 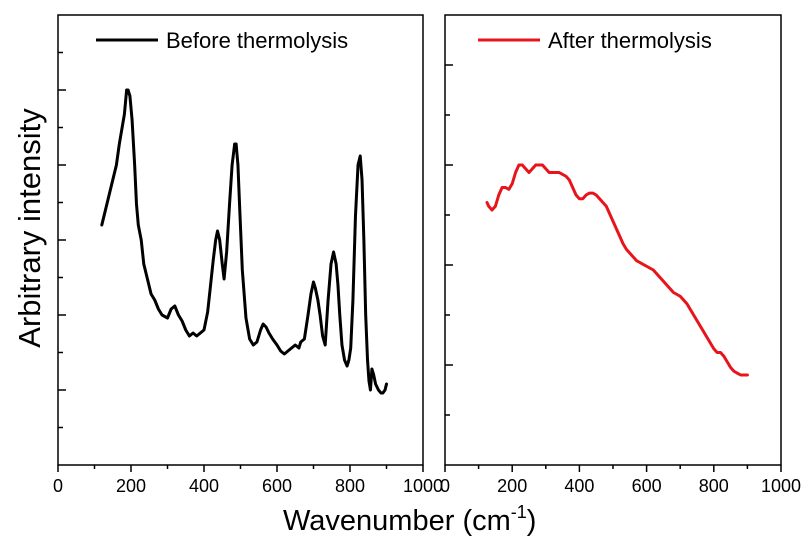 I want to click on x-axis-title-superscript: -1, so click(x=519, y=512).